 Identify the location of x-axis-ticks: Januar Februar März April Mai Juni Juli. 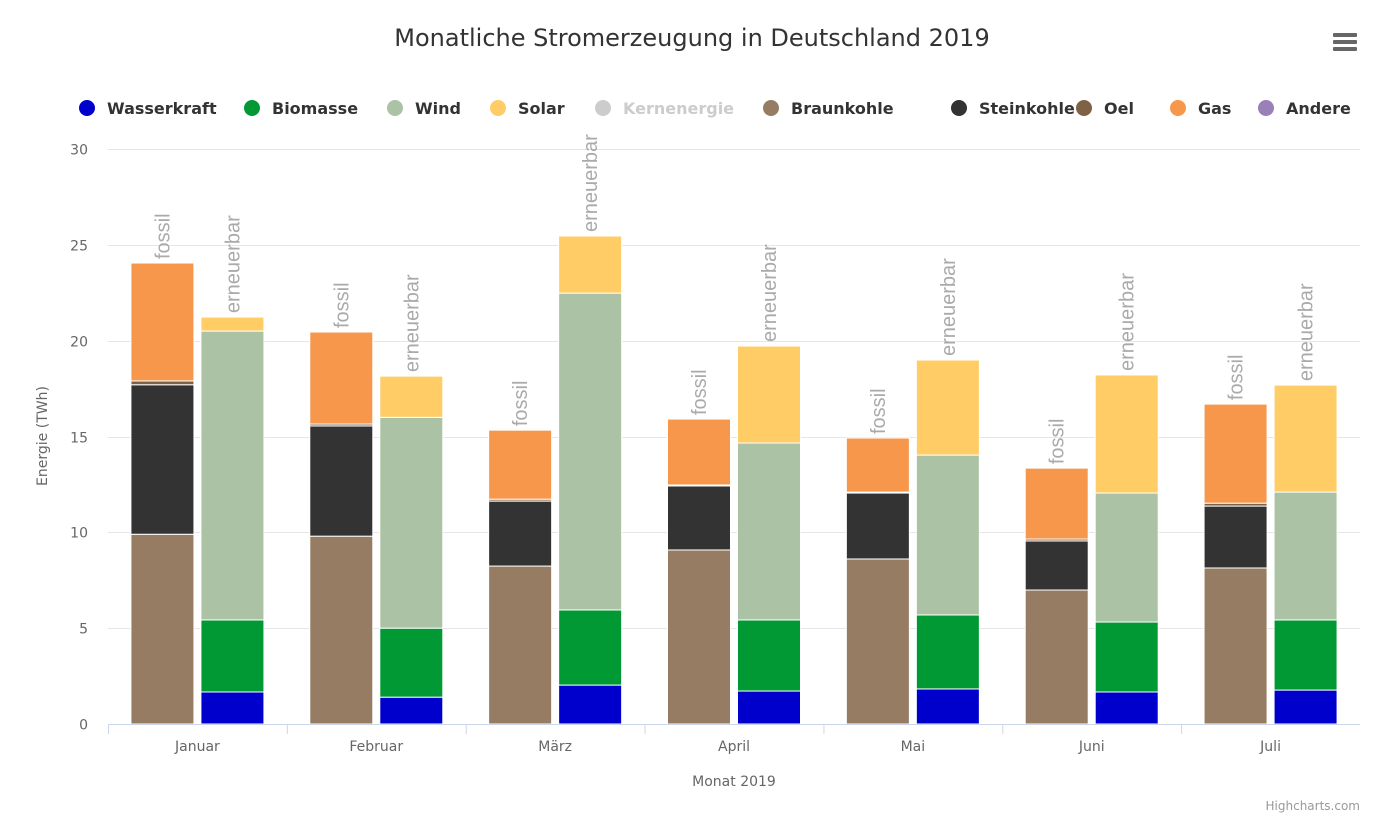
(694, 739).